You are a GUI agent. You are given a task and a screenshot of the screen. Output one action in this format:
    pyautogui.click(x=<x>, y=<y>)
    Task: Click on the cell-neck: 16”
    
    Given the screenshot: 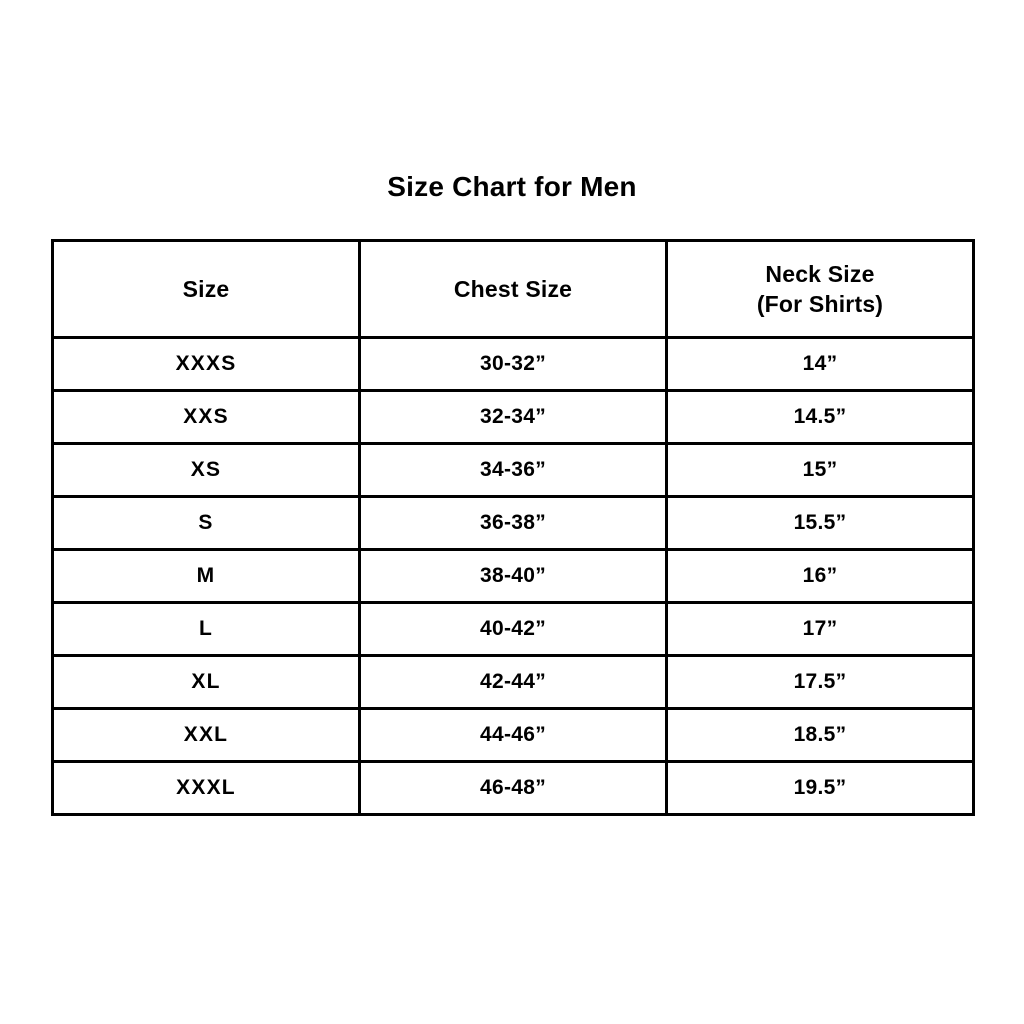 What is the action you would take?
    pyautogui.click(x=820, y=576)
    